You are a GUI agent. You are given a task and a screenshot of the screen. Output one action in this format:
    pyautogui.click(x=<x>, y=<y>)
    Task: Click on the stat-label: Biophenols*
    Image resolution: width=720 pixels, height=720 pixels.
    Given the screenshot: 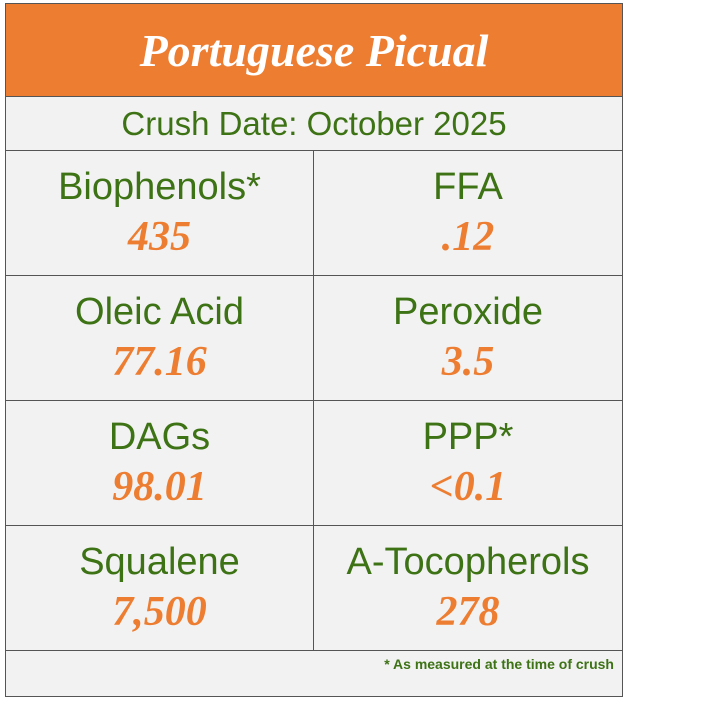 What is the action you would take?
    pyautogui.click(x=159, y=187)
    